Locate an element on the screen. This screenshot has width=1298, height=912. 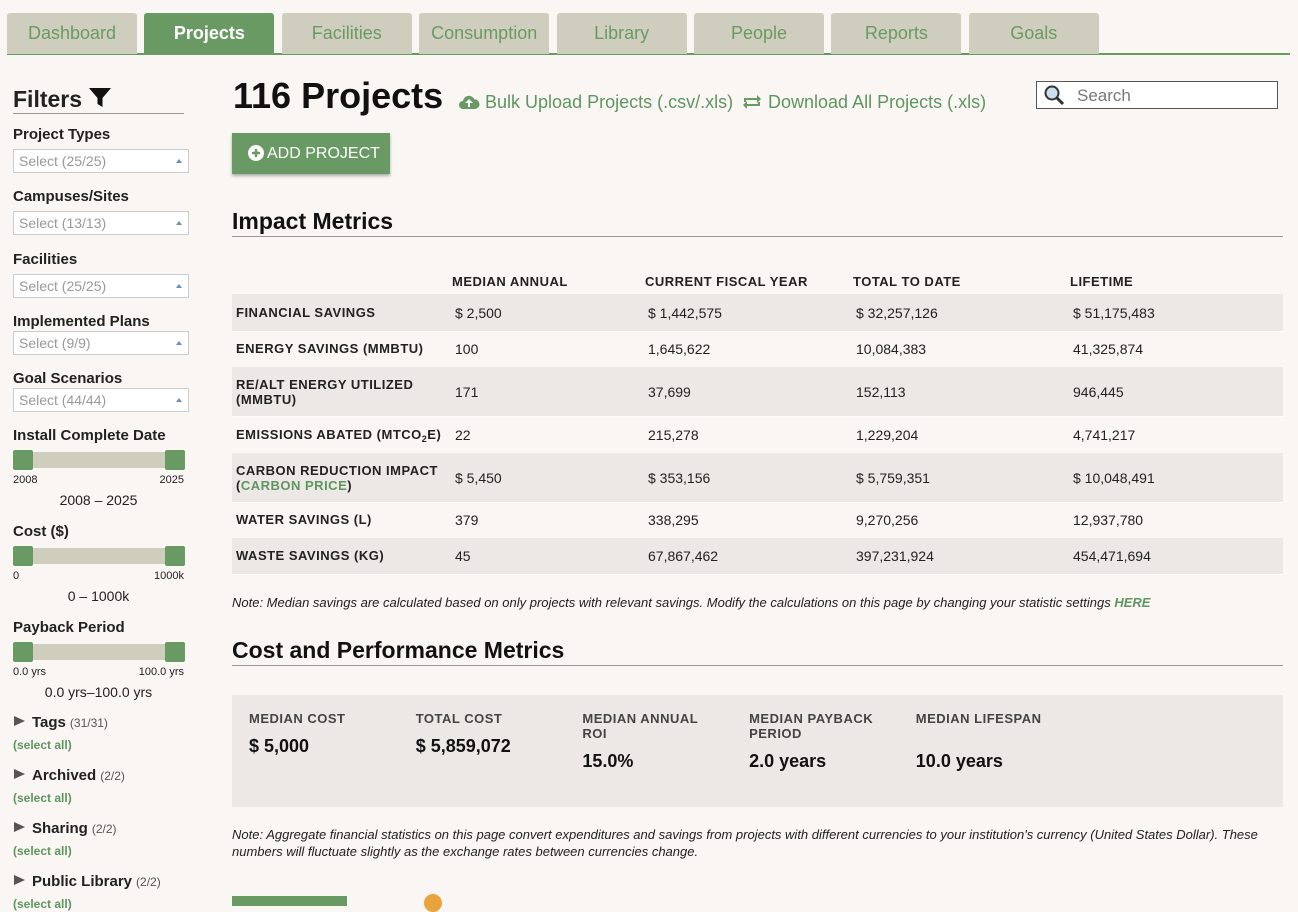
table-cell: 454,471,694 is located at coordinates (1112, 556).